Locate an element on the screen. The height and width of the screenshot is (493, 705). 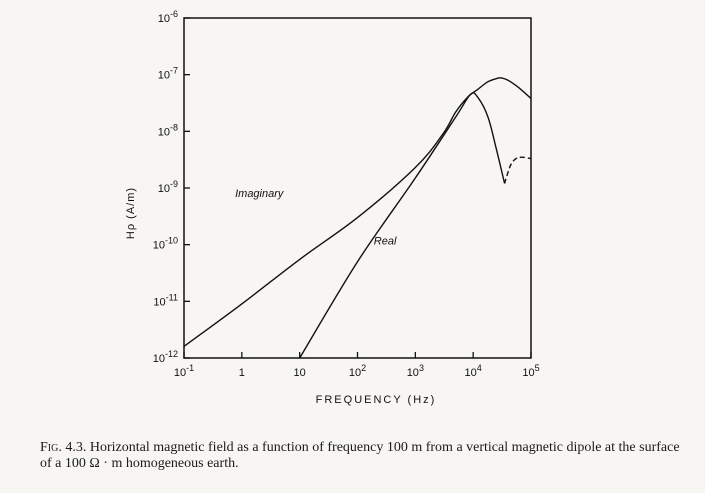
x-axis-label: FREQUENCY (Hz) is located at coordinates (376, 400).